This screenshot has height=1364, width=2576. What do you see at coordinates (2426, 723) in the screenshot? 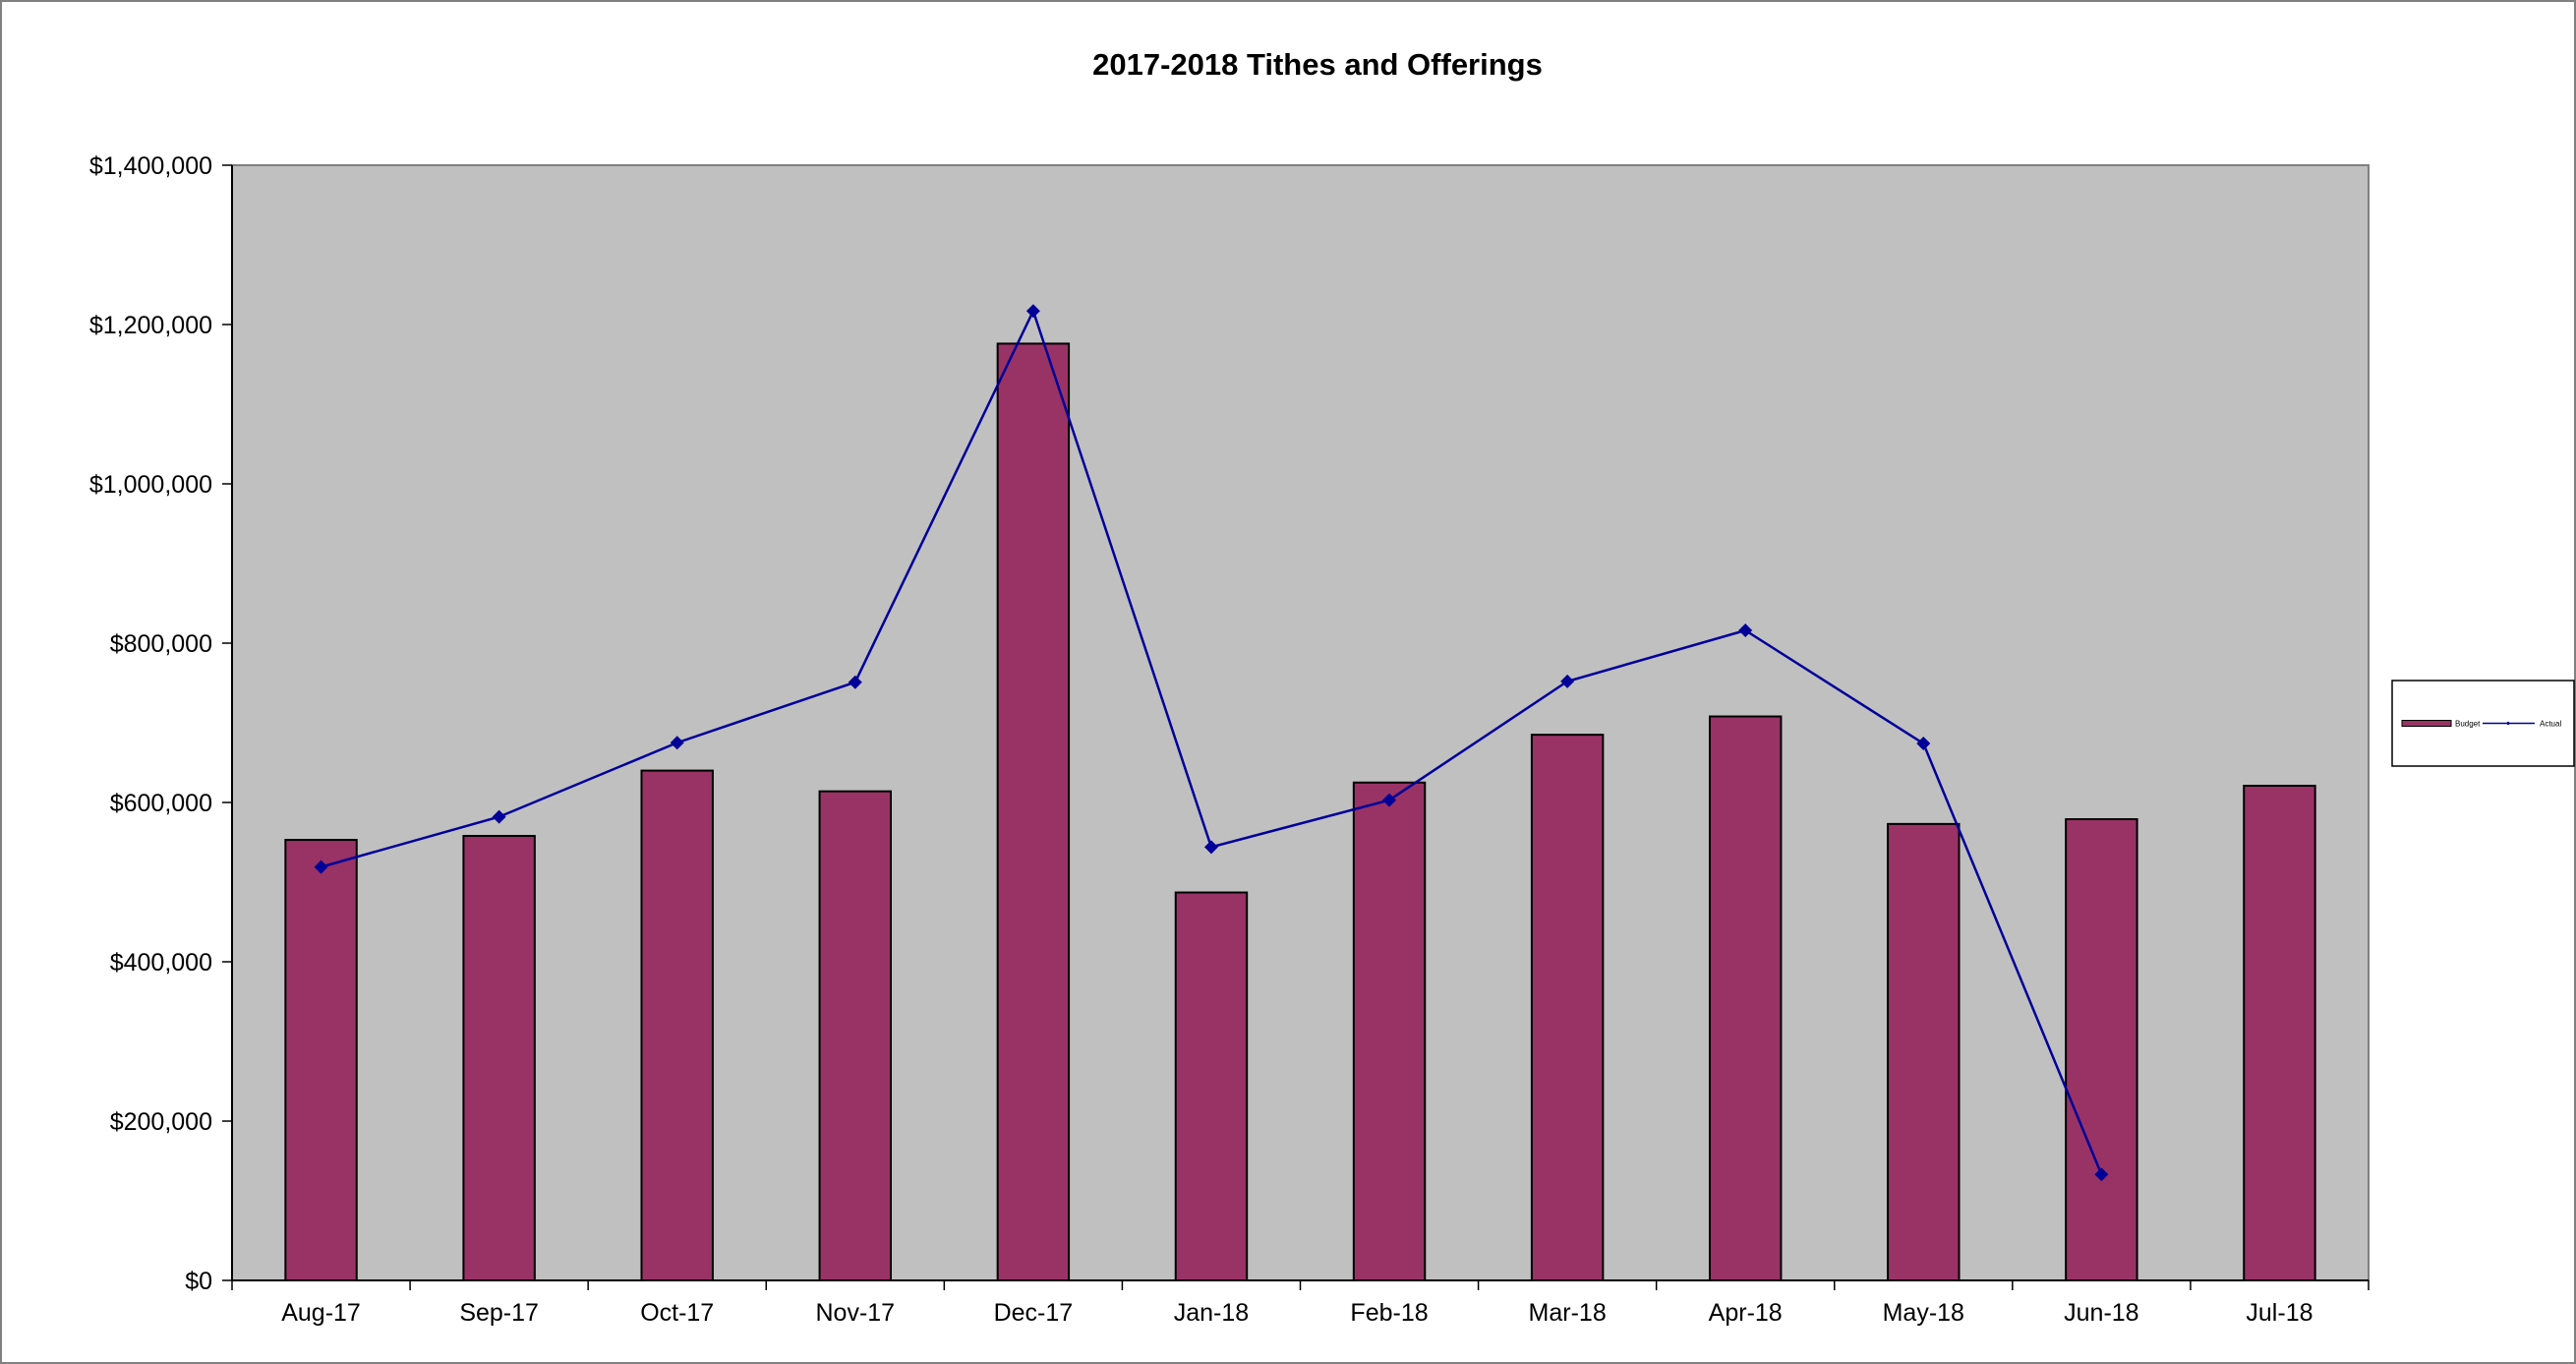
I see `legend-swatch-budget` at bounding box center [2426, 723].